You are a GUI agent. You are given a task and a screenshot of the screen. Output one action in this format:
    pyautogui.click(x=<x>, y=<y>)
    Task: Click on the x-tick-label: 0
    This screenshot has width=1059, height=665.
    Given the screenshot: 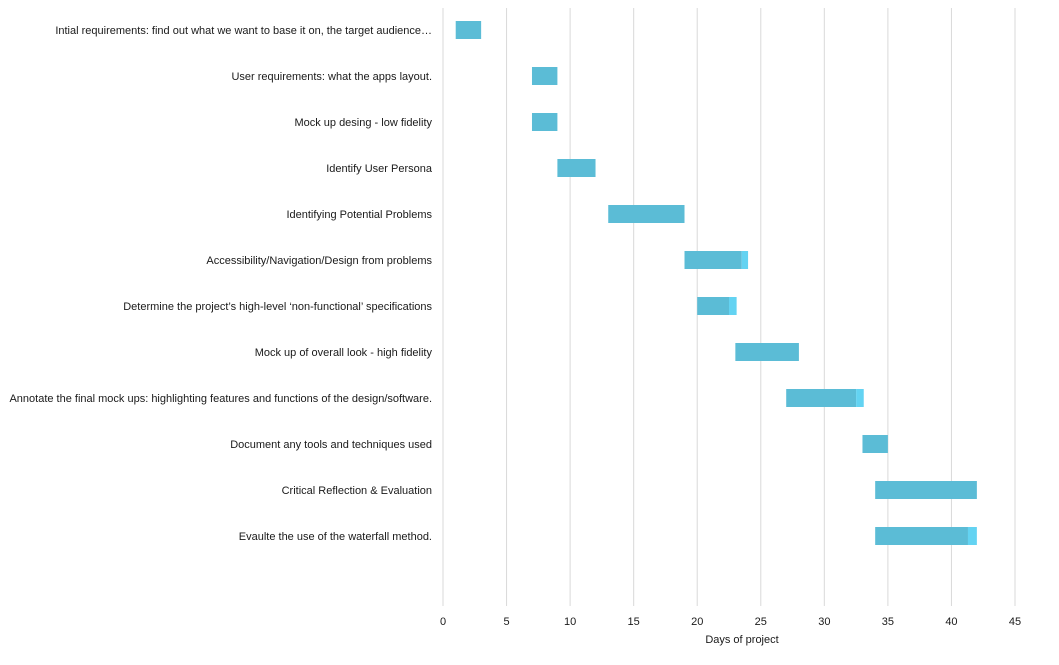 What is the action you would take?
    pyautogui.click(x=443, y=622)
    